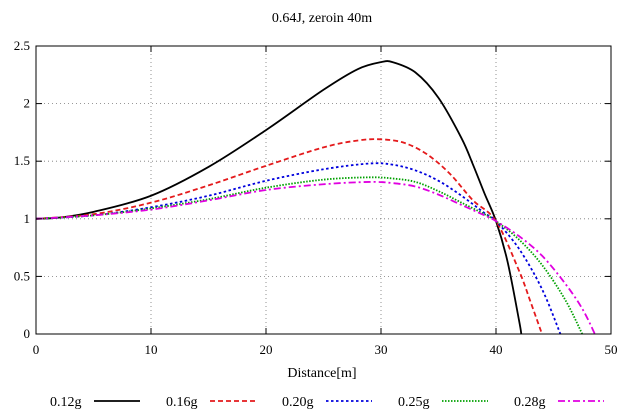 The image size is (630, 414). What do you see at coordinates (298, 402) in the screenshot?
I see `legend-label: 0.20g` at bounding box center [298, 402].